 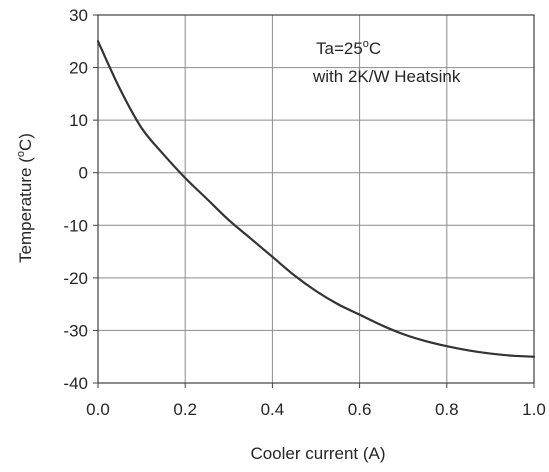 What do you see at coordinates (447, 409) in the screenshot?
I see `x-tick-label: 0.8` at bounding box center [447, 409].